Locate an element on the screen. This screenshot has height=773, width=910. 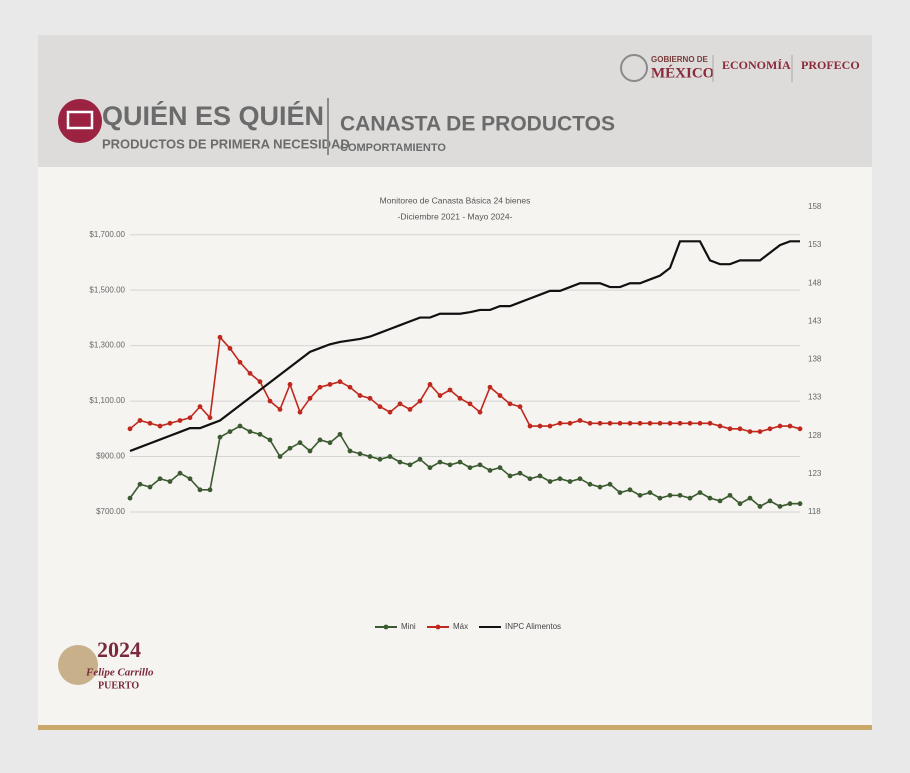
gob-main: MÉXICO is located at coordinates (682, 72).